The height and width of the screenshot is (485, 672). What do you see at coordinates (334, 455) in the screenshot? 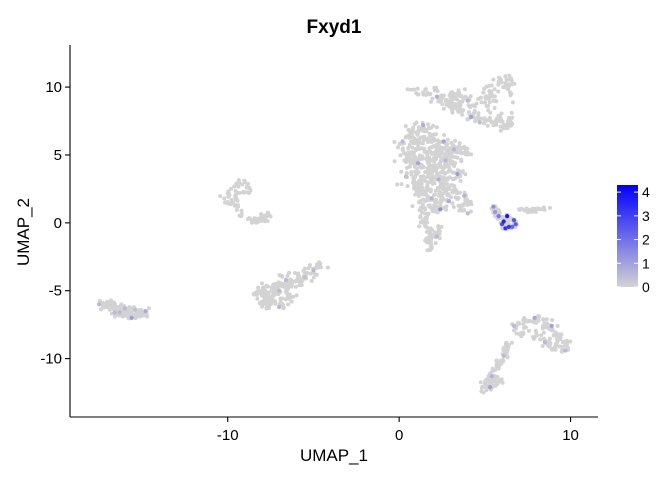
I see `x-axis-title: UMAP_1` at bounding box center [334, 455].